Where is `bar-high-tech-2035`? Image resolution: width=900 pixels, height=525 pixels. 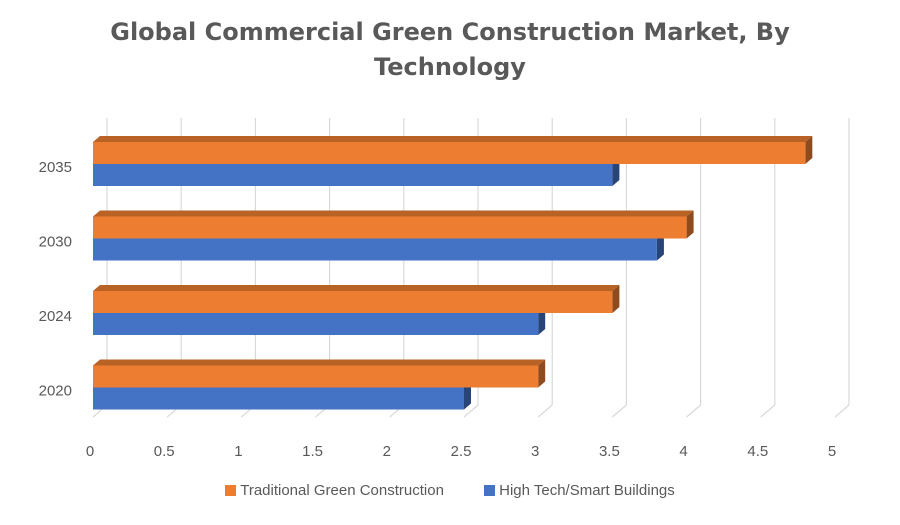 bar-high-tech-2035 is located at coordinates (353, 175).